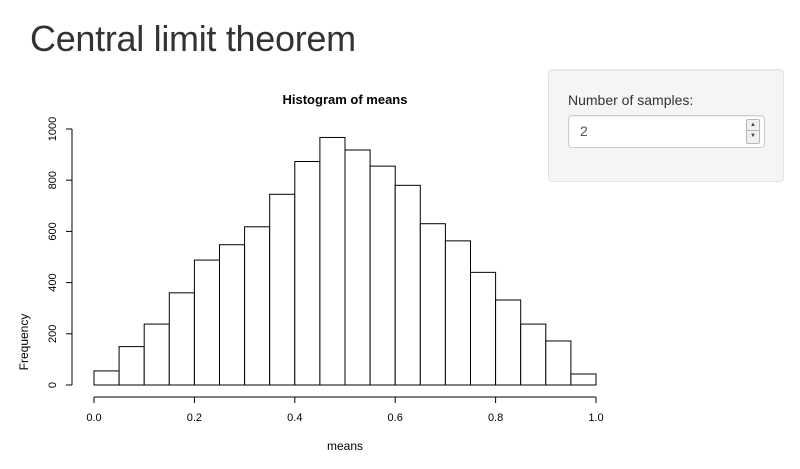  Describe the element at coordinates (193, 38) in the screenshot. I see `page-title: Central limit theorem` at that location.